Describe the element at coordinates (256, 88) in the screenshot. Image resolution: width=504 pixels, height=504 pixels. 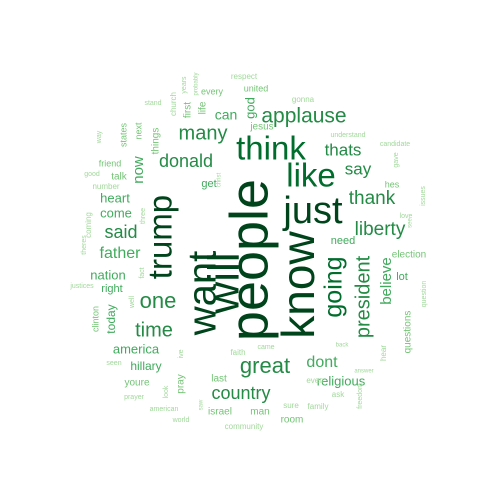
I see `word-united: united` at that location.